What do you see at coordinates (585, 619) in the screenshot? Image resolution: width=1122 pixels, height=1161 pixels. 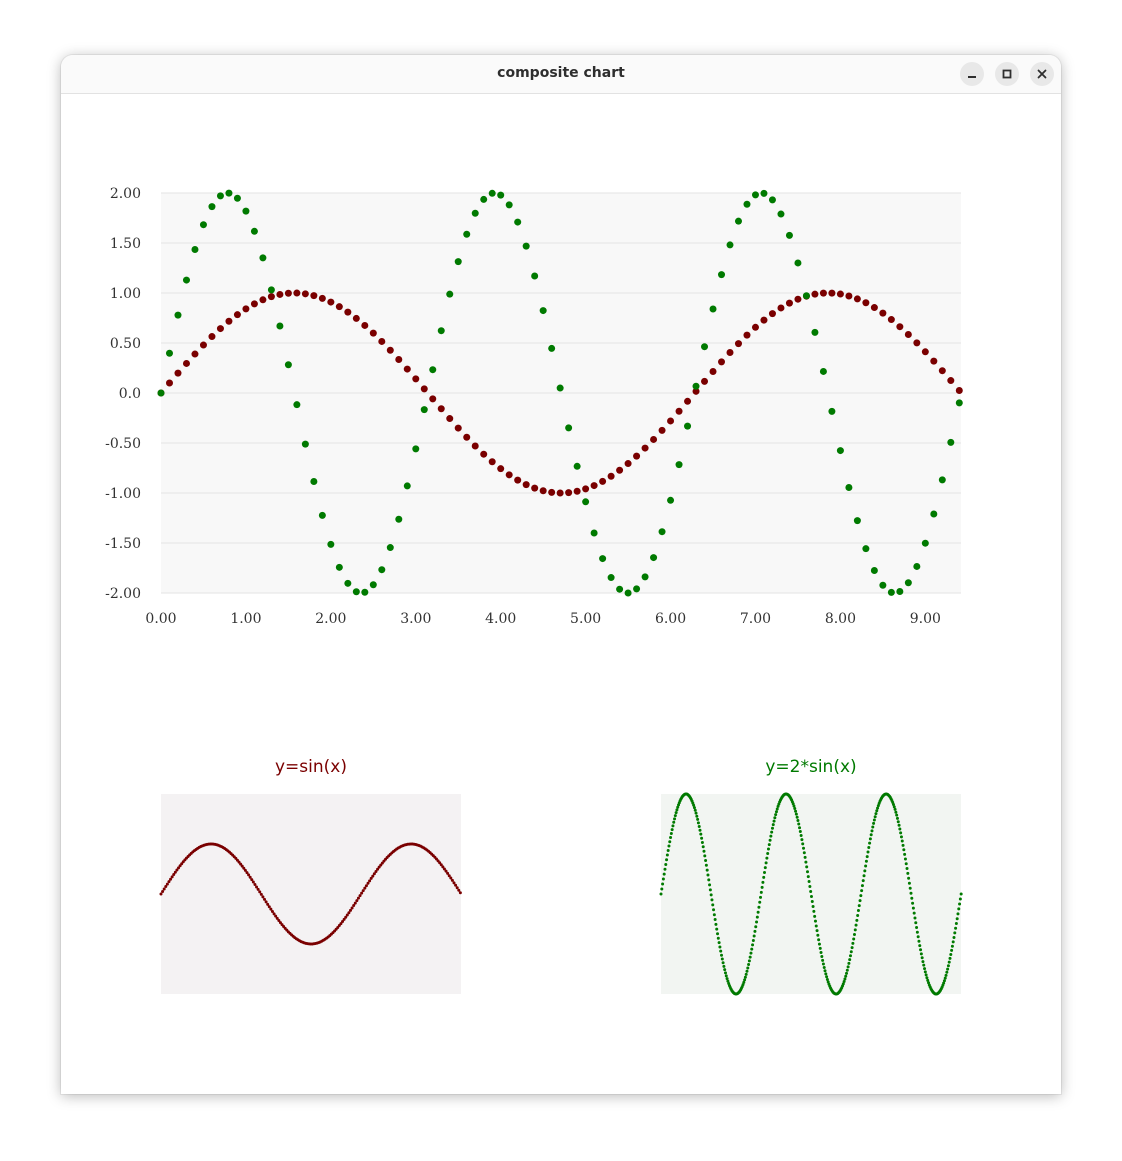 I see `x-tick-label: 5.00` at bounding box center [585, 619].